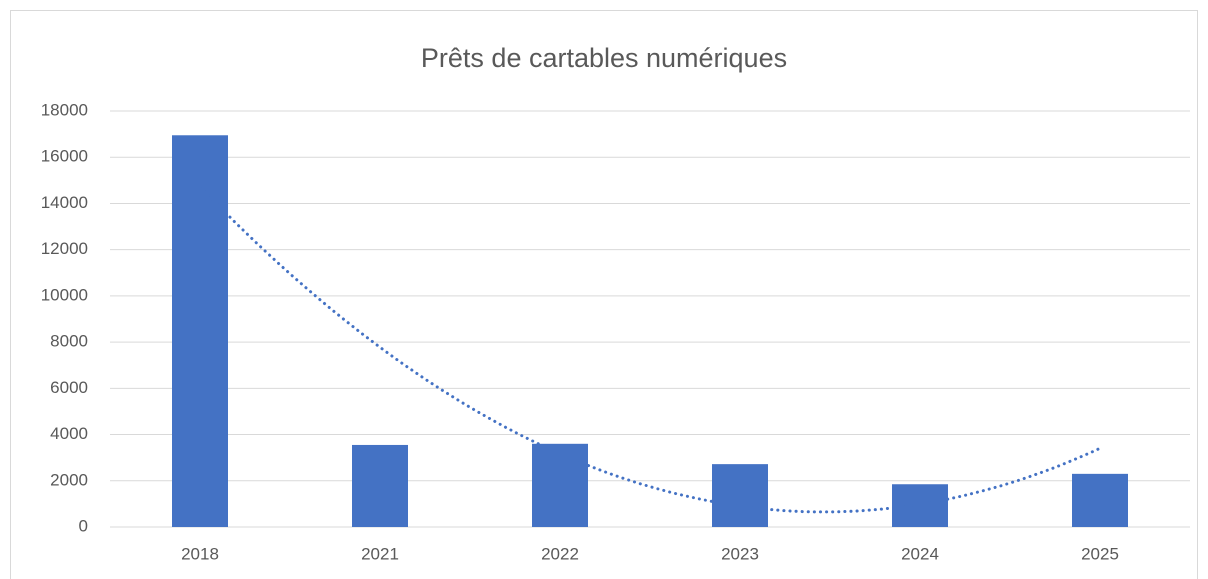  Describe the element at coordinates (83, 525) in the screenshot. I see `y-tick-label: 0` at that location.